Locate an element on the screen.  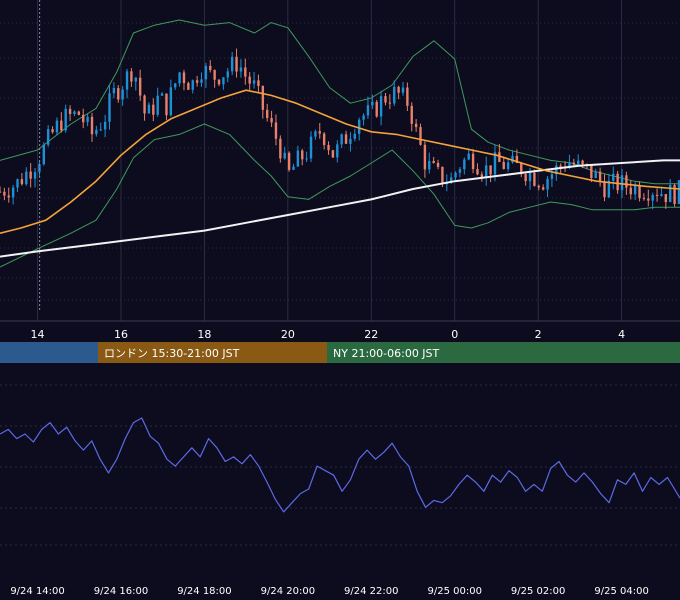
session-segment: NY 21:00-06:00 JST is located at coordinates (503, 352).